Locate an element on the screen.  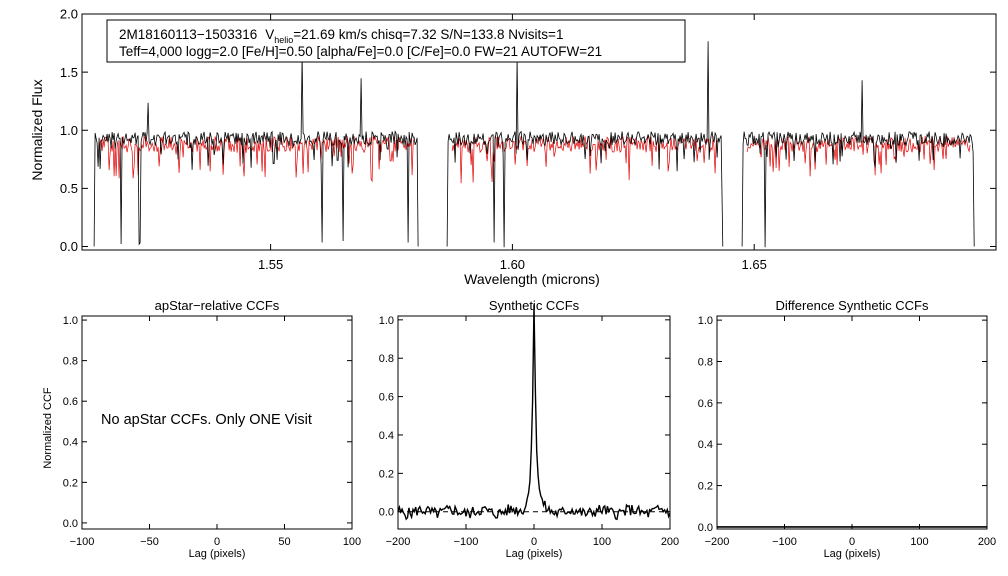
apstar-ccf-y-ticks: 0.0 0.2 0.4 0.6 0.8 1.0 is located at coordinates (207, 422).